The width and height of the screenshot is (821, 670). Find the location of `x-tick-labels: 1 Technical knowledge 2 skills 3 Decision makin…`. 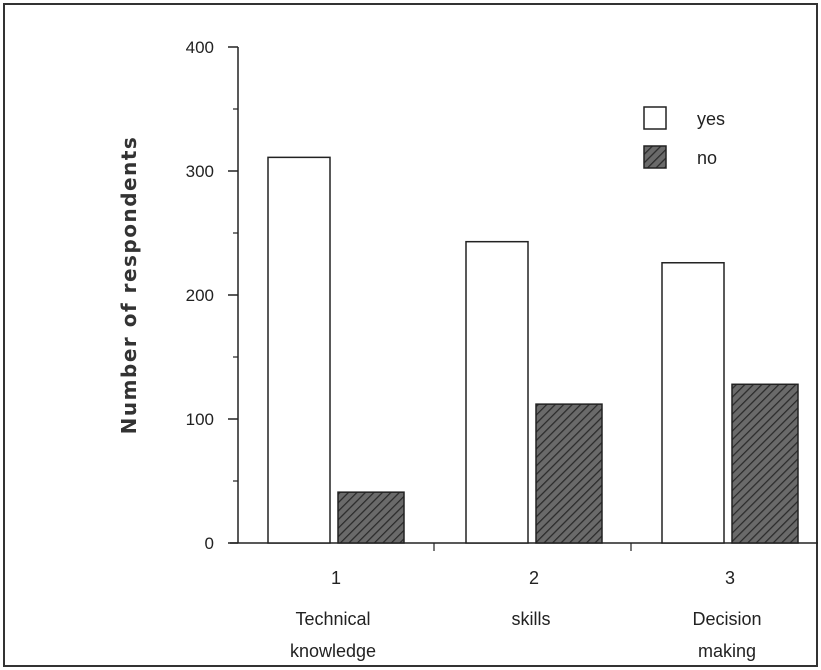

x-tick-labels: 1 Technical knowledge 2 skills 3 Decision makin… is located at coordinates (526, 614).